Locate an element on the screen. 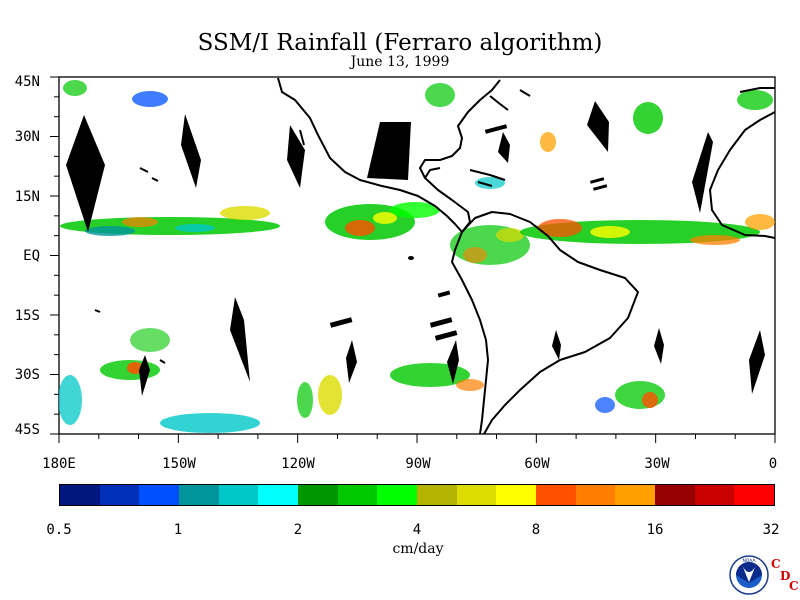 This screenshot has height=600, width=800. colorbar-label-8: 8 is located at coordinates (536, 530).